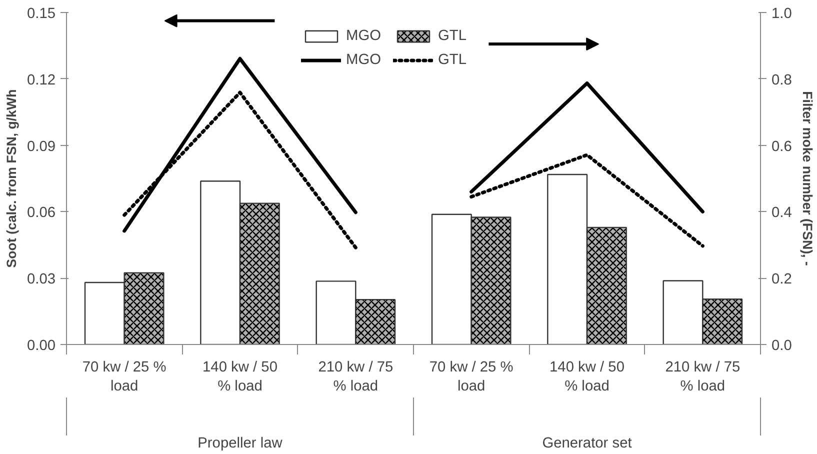  What do you see at coordinates (41, 346) in the screenshot?
I see `y-tick-label: 0.00` at bounding box center [41, 346].